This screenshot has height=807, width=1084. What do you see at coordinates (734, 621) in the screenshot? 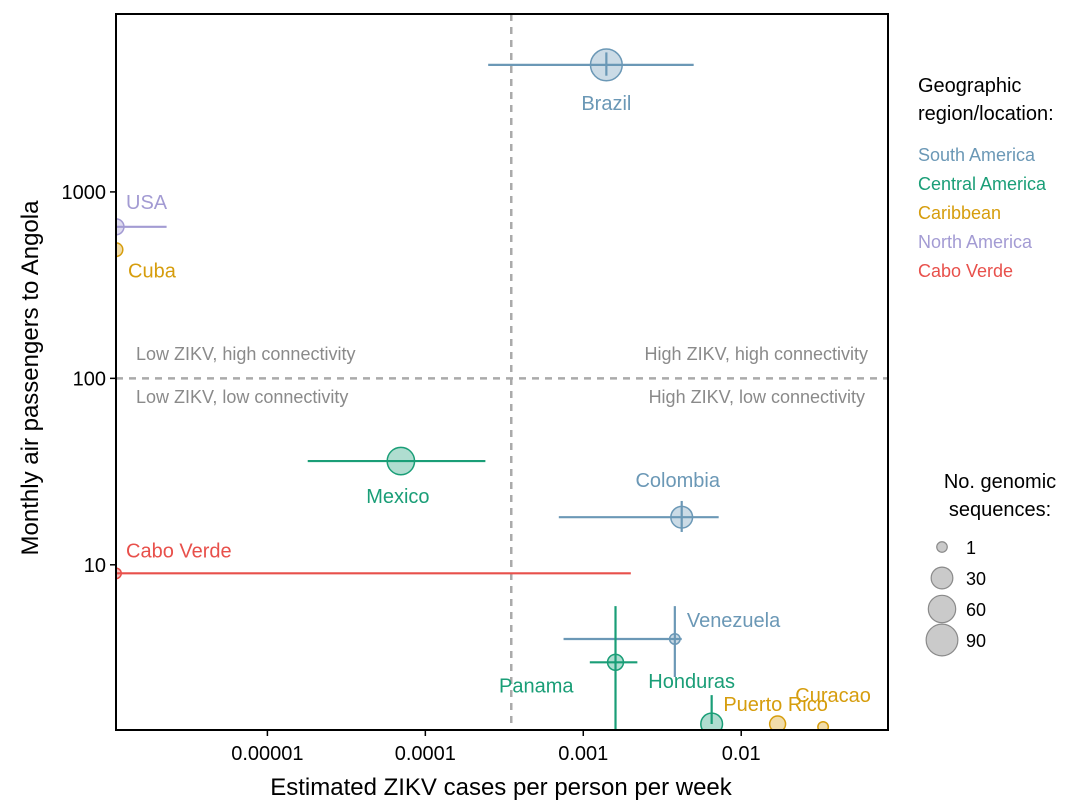
I see `country-label: Venezuela` at bounding box center [734, 621].